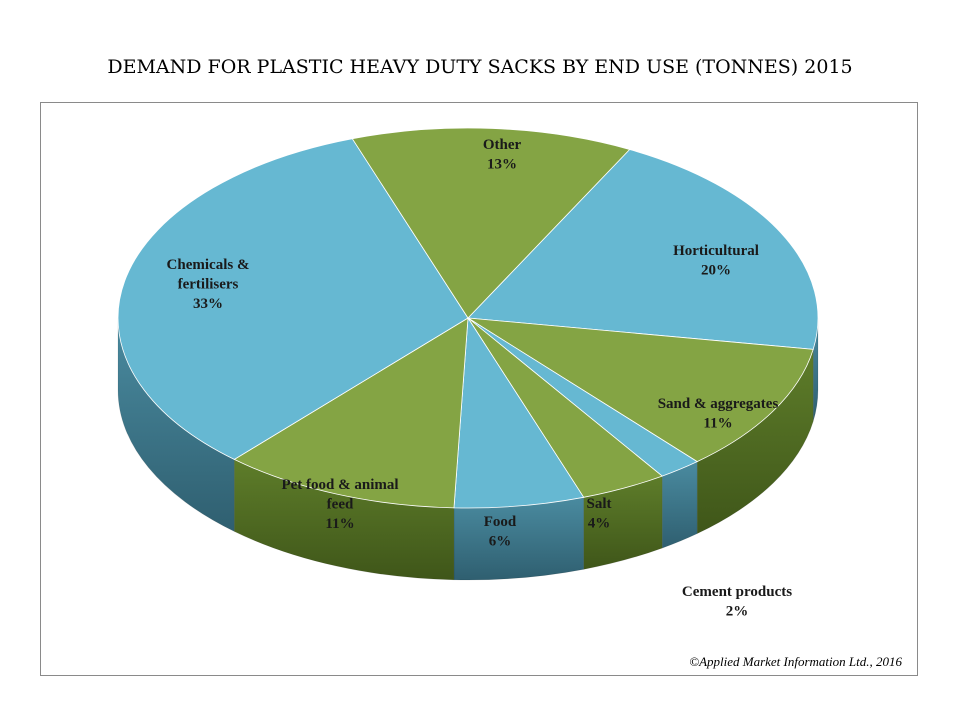  I want to click on slice-label-cement: Cement products, so click(737, 592).